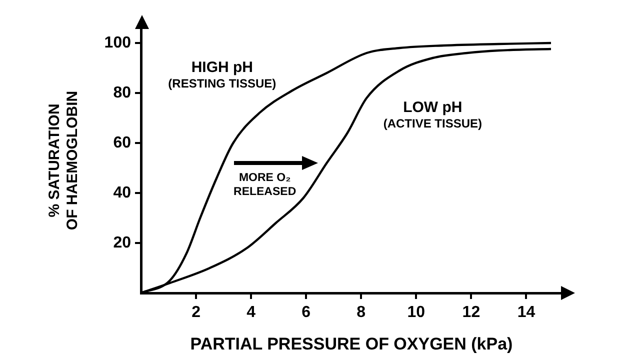 This screenshot has width=640, height=357. What do you see at coordinates (471, 313) in the screenshot?
I see `x-tick-label: 12` at bounding box center [471, 313].